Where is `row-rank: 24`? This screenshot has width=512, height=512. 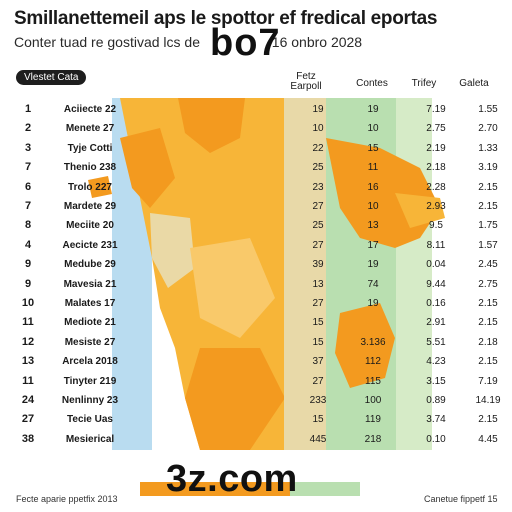
row-rank: 24 is located at coordinates (28, 400).